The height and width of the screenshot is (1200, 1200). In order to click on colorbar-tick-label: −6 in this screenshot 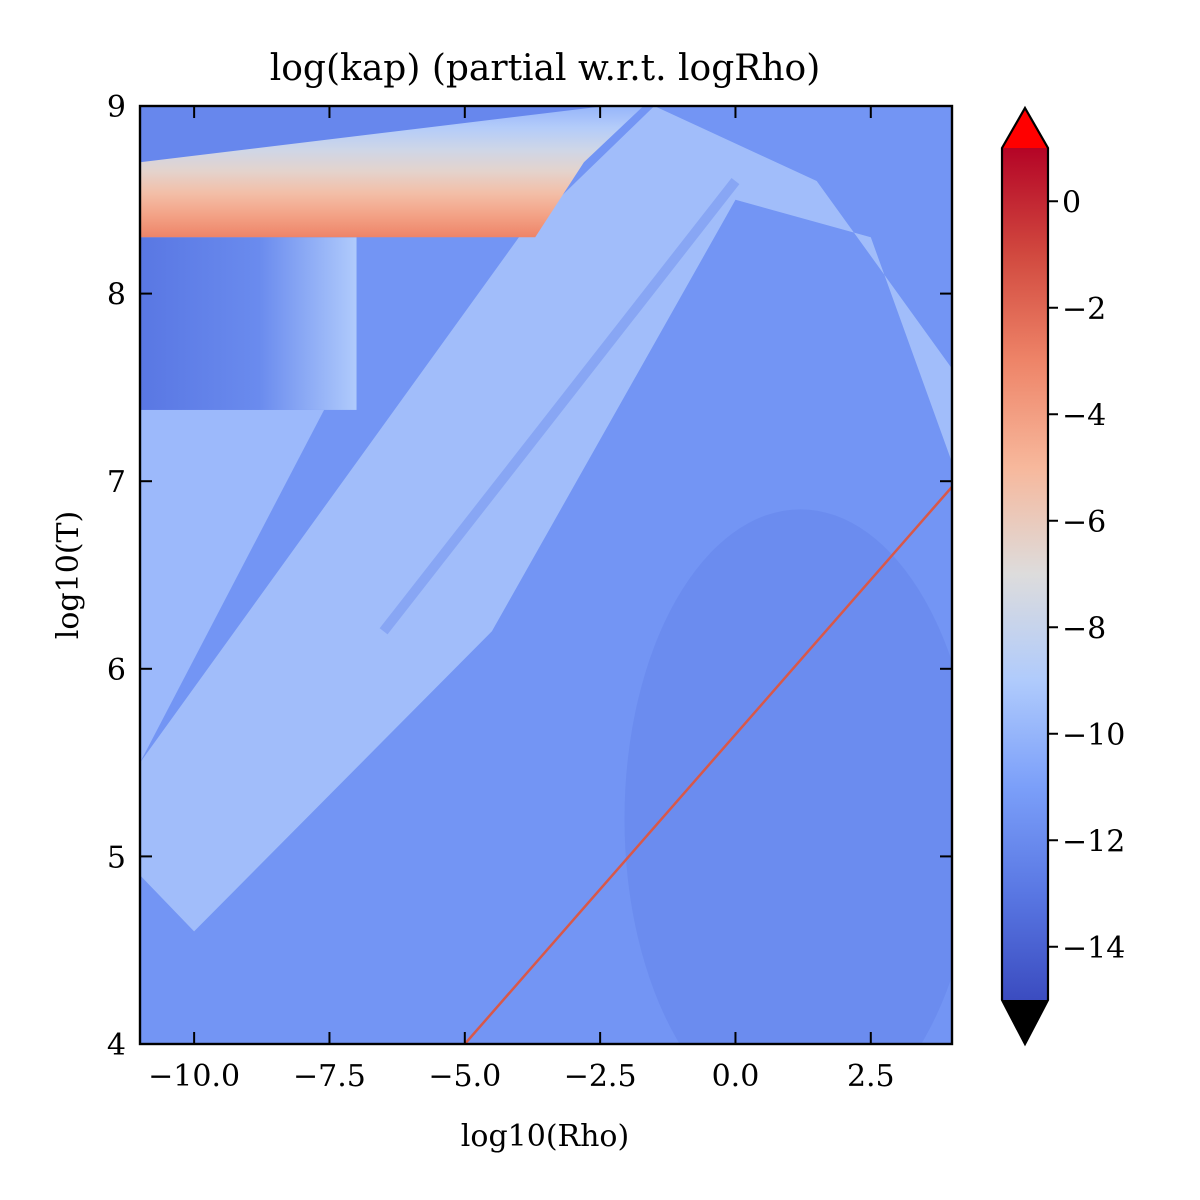, I will do `click(1084, 522)`.